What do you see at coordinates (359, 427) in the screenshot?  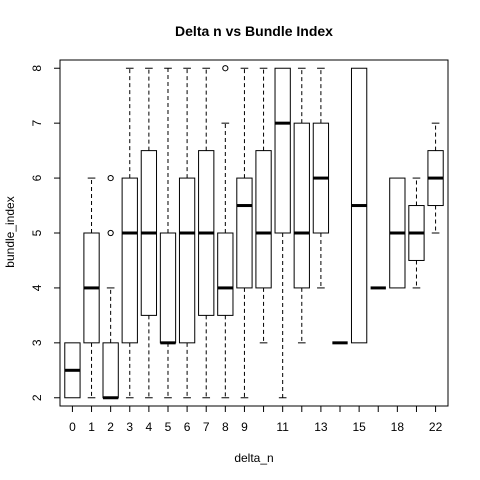 I see `x-tick-label: 15` at bounding box center [359, 427].